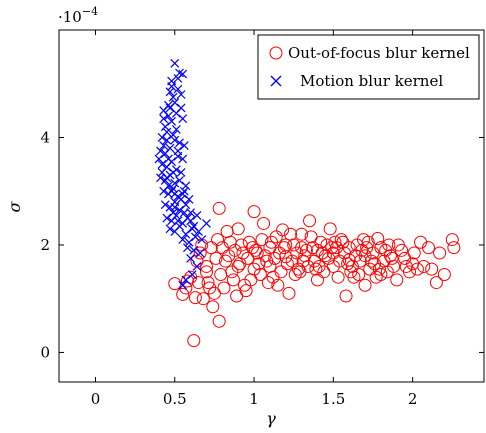 The width and height of the screenshot is (486, 433). What do you see at coordinates (14, 206) in the screenshot?
I see `y-axis-label: σ` at bounding box center [14, 206].